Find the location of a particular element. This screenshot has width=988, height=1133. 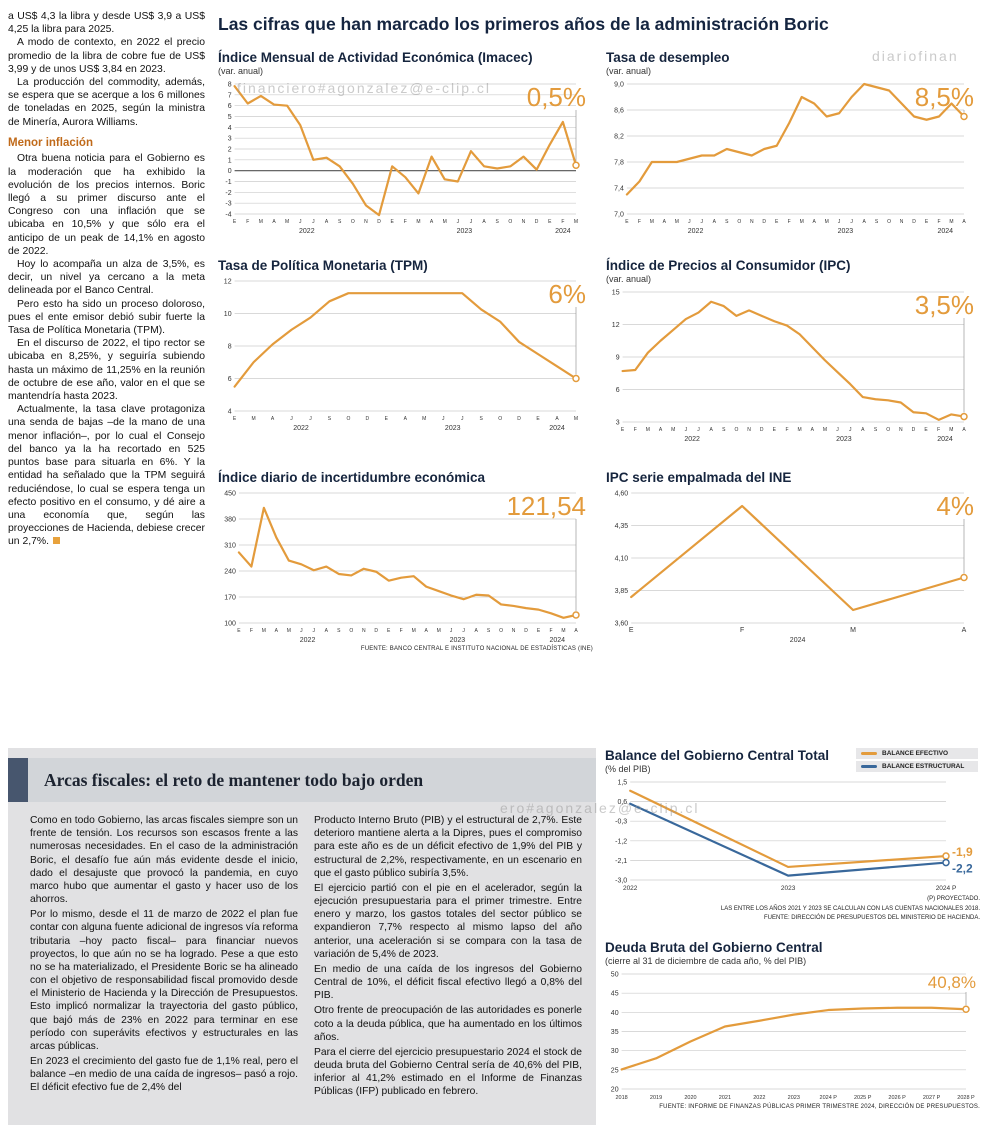

svg-text: 2020 is located at coordinates (690, 1098).